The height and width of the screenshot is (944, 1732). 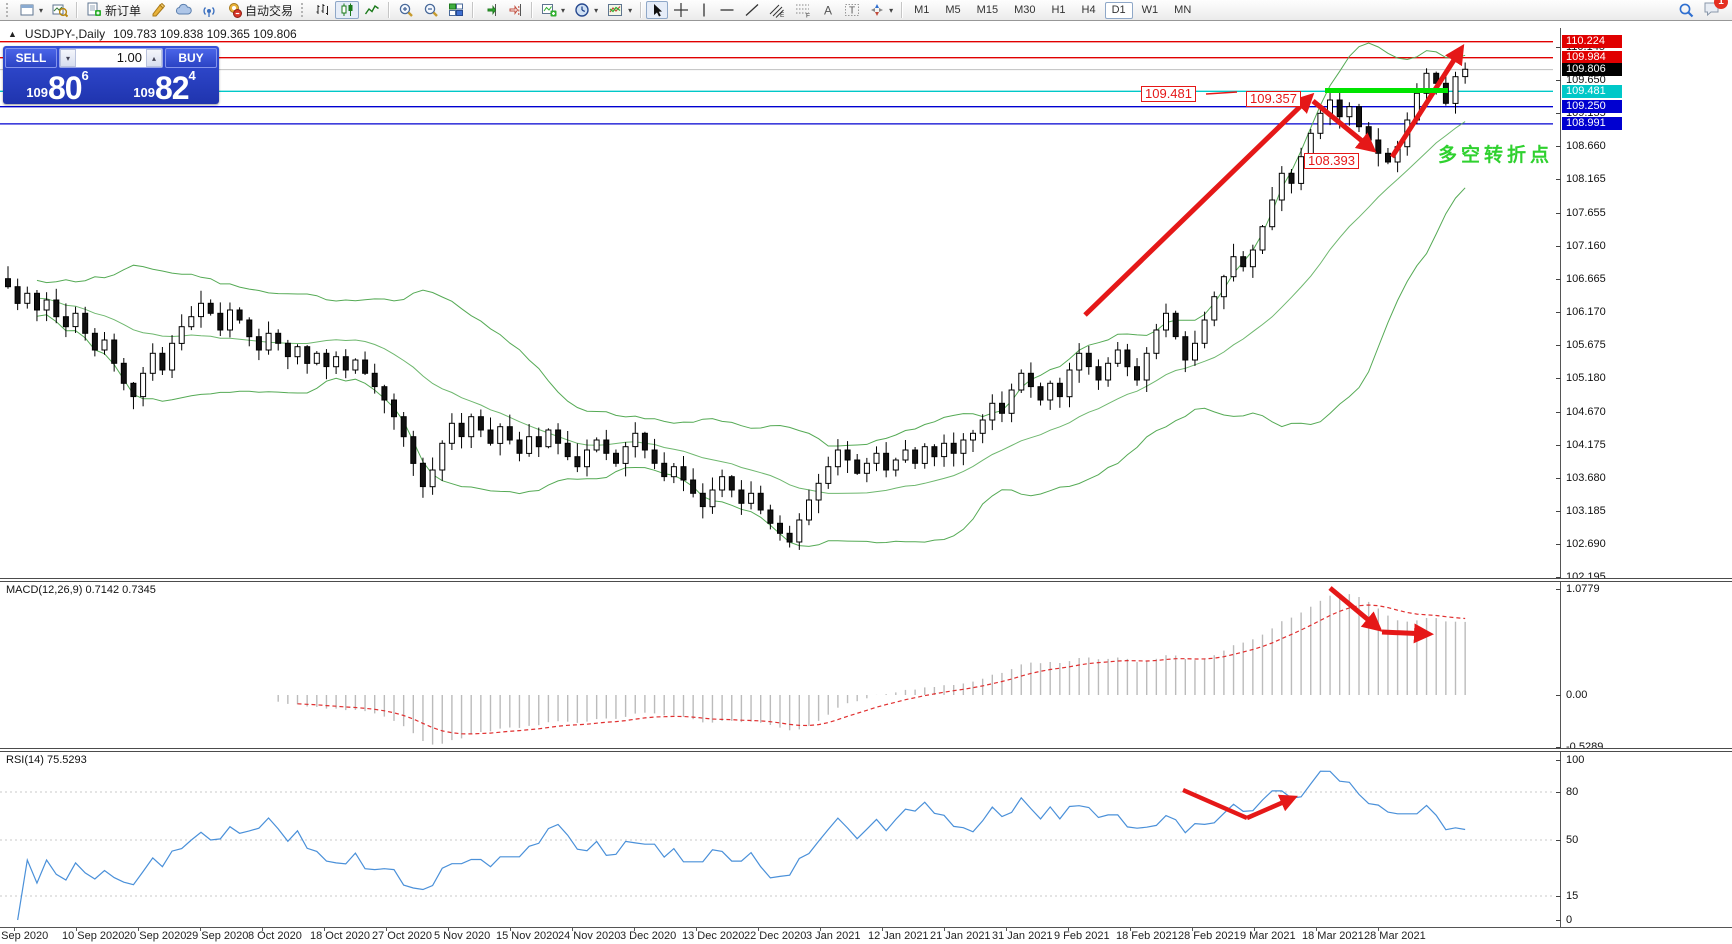 I want to click on vertical-line-tool-button, so click(x=704, y=10).